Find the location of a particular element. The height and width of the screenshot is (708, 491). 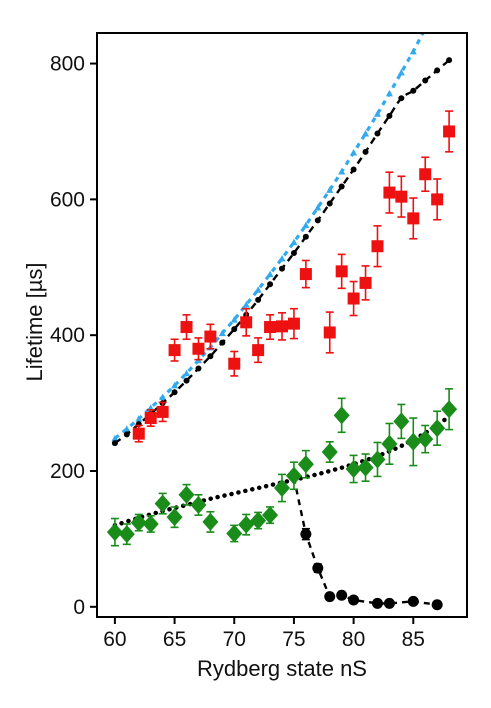

x-tick-label: 65 is located at coordinates (174, 639).